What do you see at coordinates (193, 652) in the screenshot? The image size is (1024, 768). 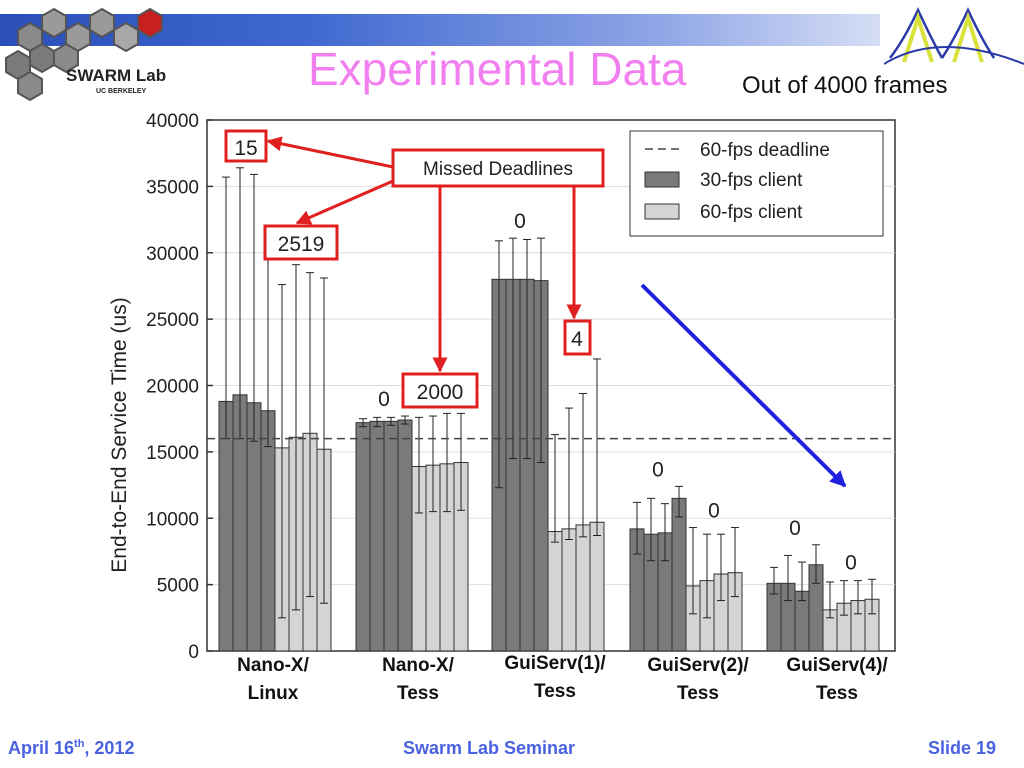 I see `y-tick-label: 0` at bounding box center [193, 652].